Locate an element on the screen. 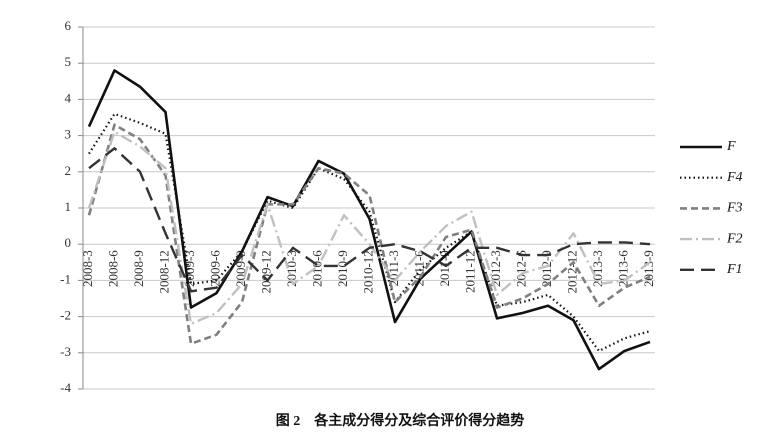 The height and width of the screenshot is (443, 773). legend-label: F3 is located at coordinates (734, 208).